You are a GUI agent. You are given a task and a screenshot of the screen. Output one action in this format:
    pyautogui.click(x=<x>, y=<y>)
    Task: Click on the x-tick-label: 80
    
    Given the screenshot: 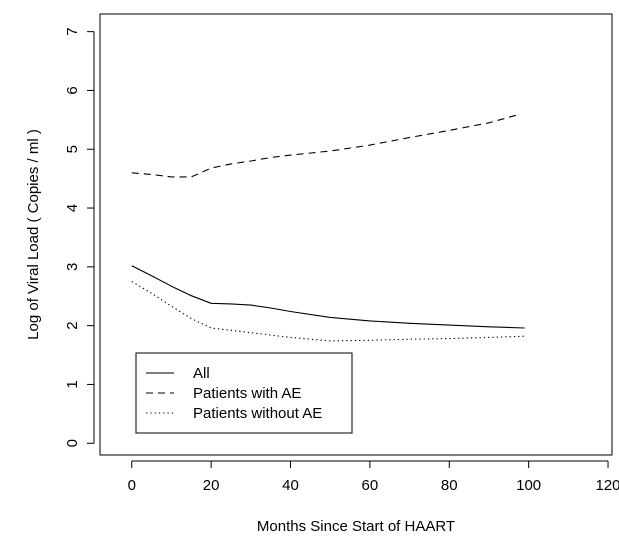 What is the action you would take?
    pyautogui.click(x=449, y=485)
    